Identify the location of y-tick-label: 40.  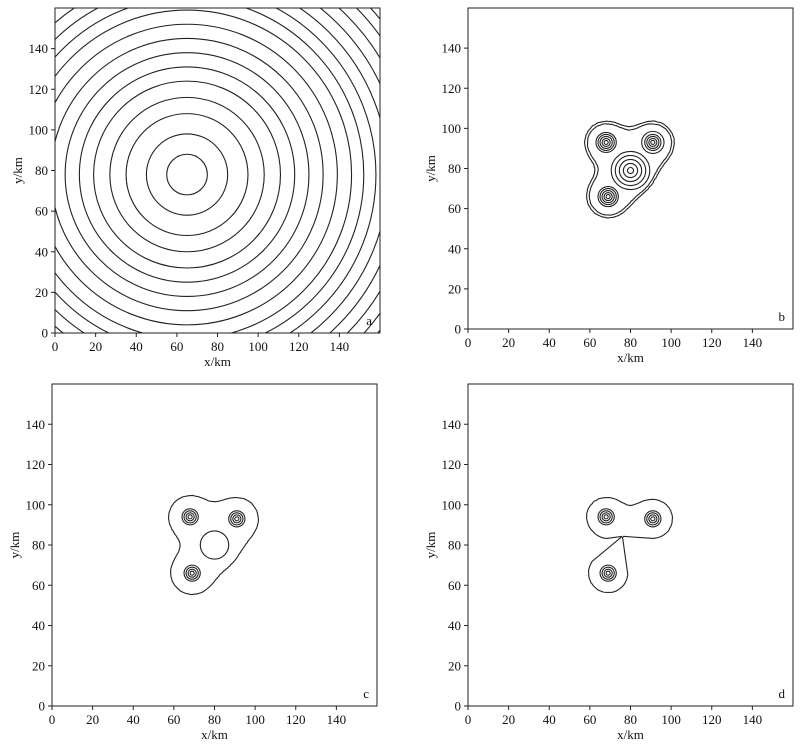
(41, 251).